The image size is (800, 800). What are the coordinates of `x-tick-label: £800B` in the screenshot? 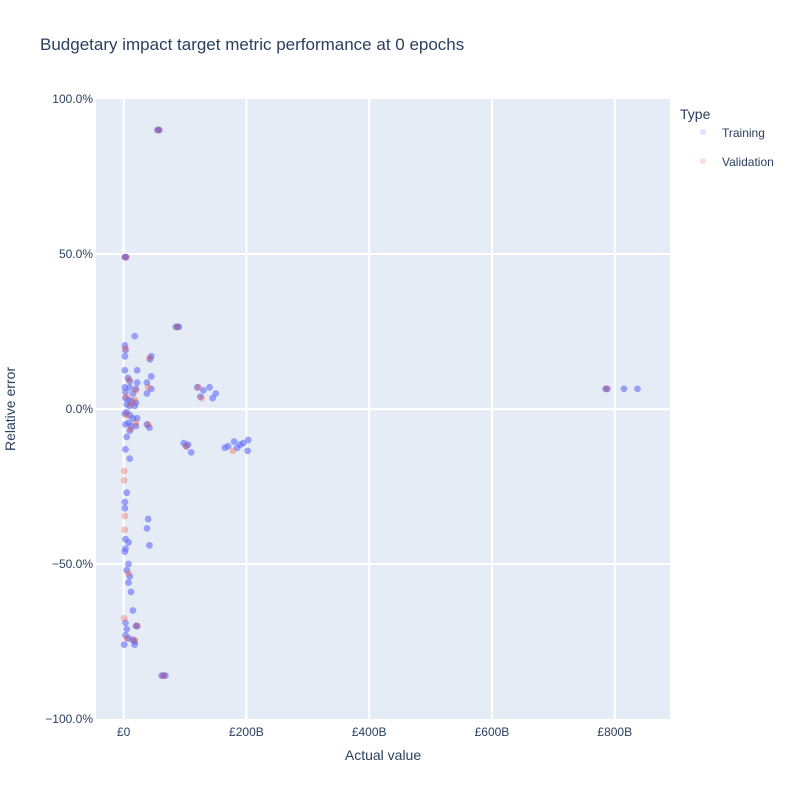 It's located at (614, 732).